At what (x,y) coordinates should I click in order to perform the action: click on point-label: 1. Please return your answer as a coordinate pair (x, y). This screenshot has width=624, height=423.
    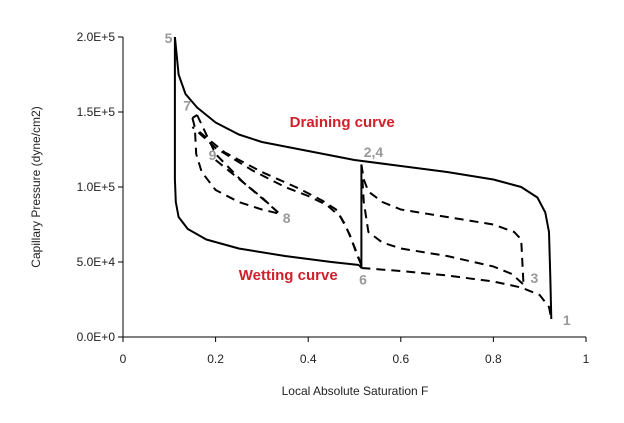
    Looking at the image, I should click on (567, 320).